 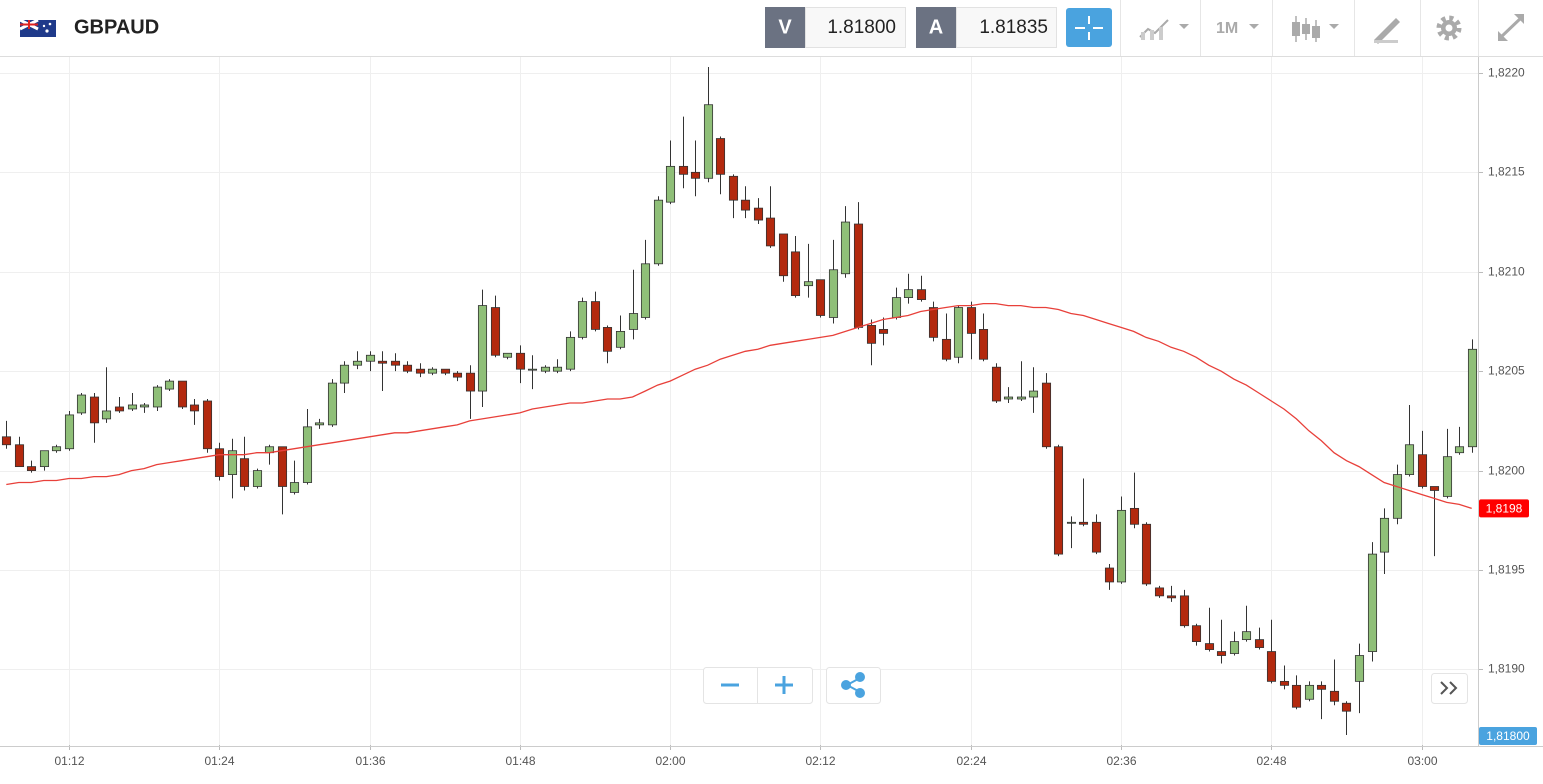 I want to click on toolbar: GBPAUD V 1.81800 A 1.81835 1M, so click(x=771, y=28).